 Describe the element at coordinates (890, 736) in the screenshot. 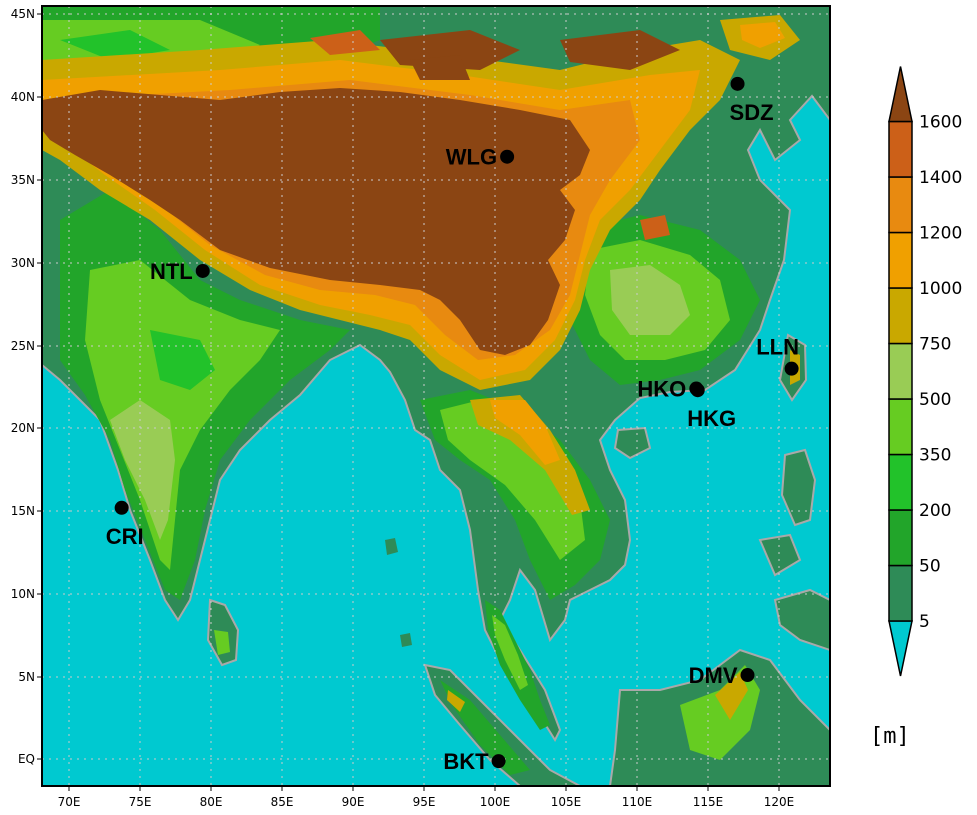

I see `unit-label: [m]` at that location.